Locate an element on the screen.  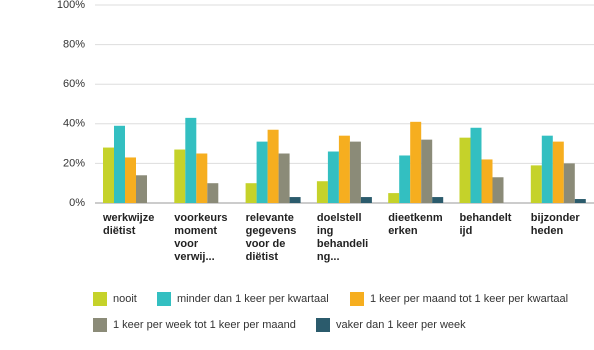
y-tick-label: 80% is located at coordinates (74, 45).